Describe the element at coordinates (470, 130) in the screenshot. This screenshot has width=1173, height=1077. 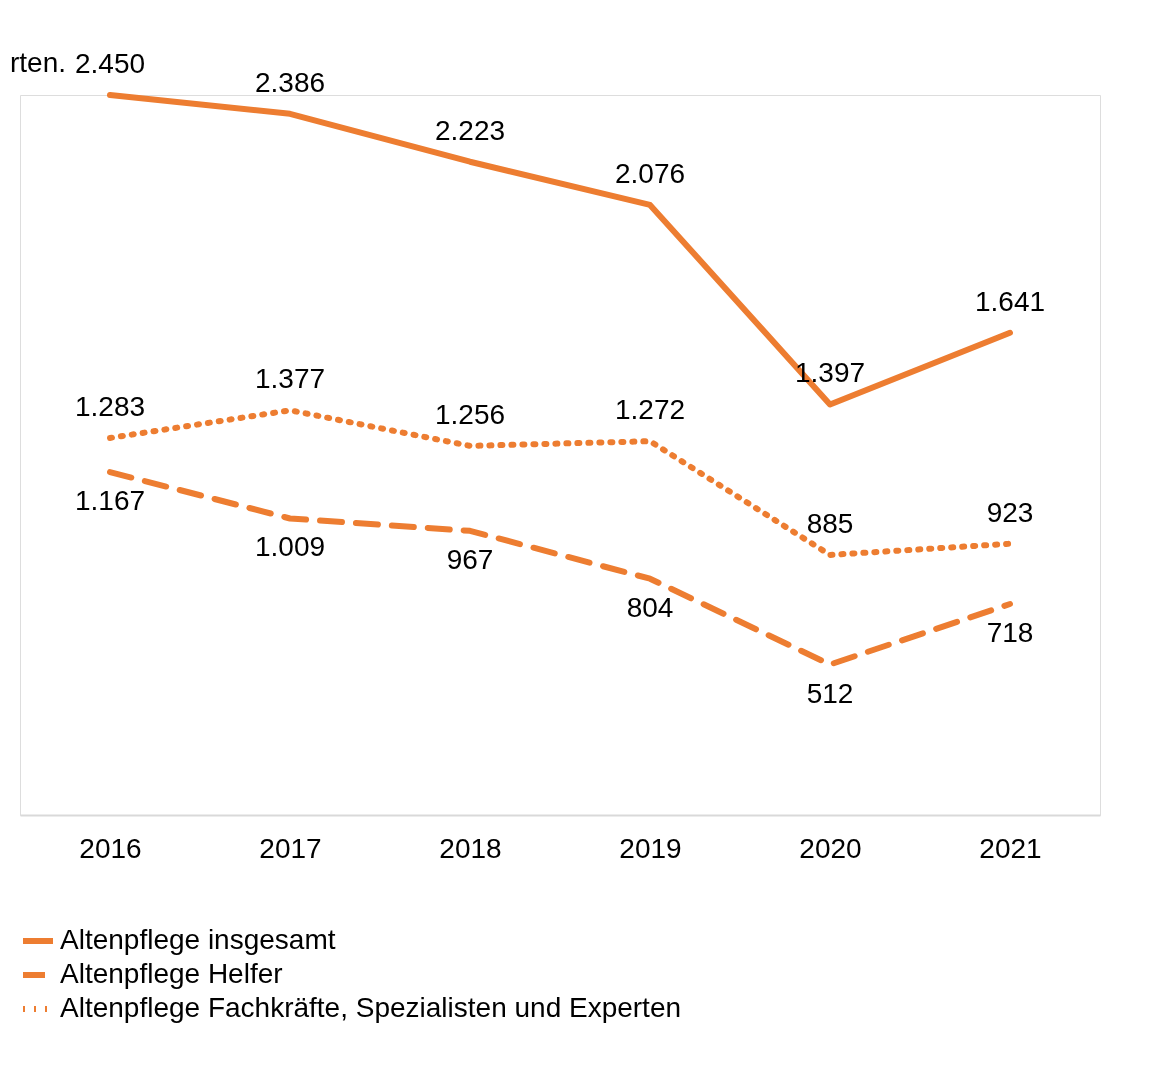
I see `data-label: 2.223` at that location.